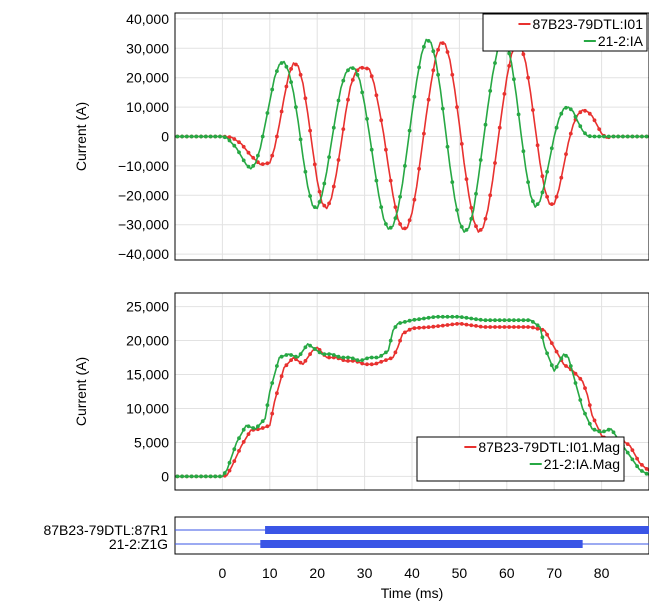 The image size is (649, 604). What do you see at coordinates (412, 573) in the screenshot?
I see `x-tick-label: 40` at bounding box center [412, 573].